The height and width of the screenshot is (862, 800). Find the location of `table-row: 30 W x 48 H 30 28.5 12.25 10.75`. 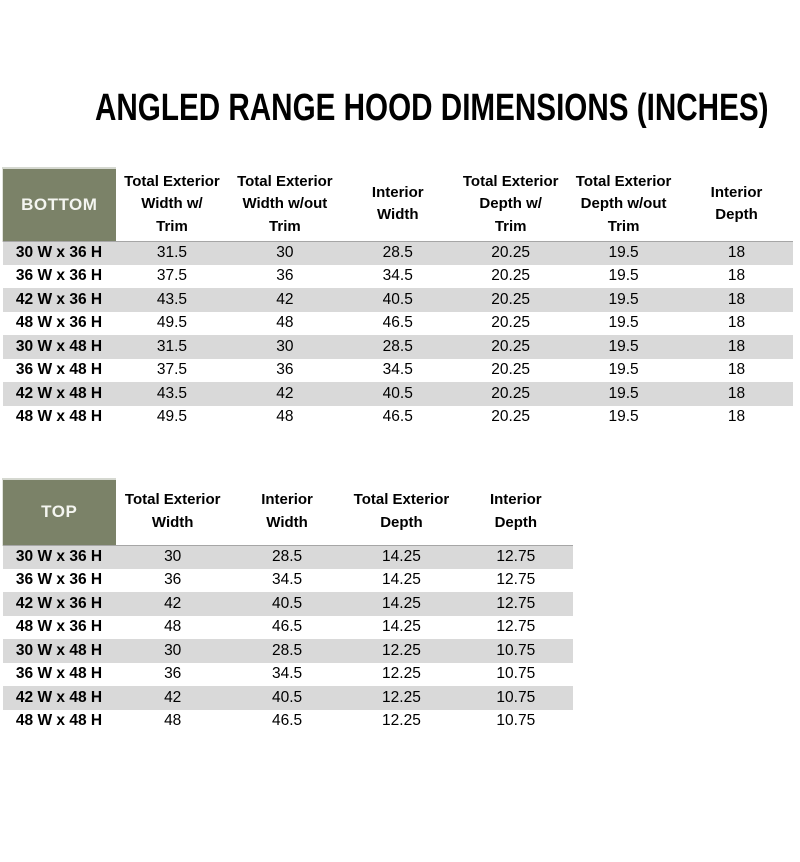

table-row: 30 W x 48 H 30 28.5 12.25 10.75 is located at coordinates (287, 651).